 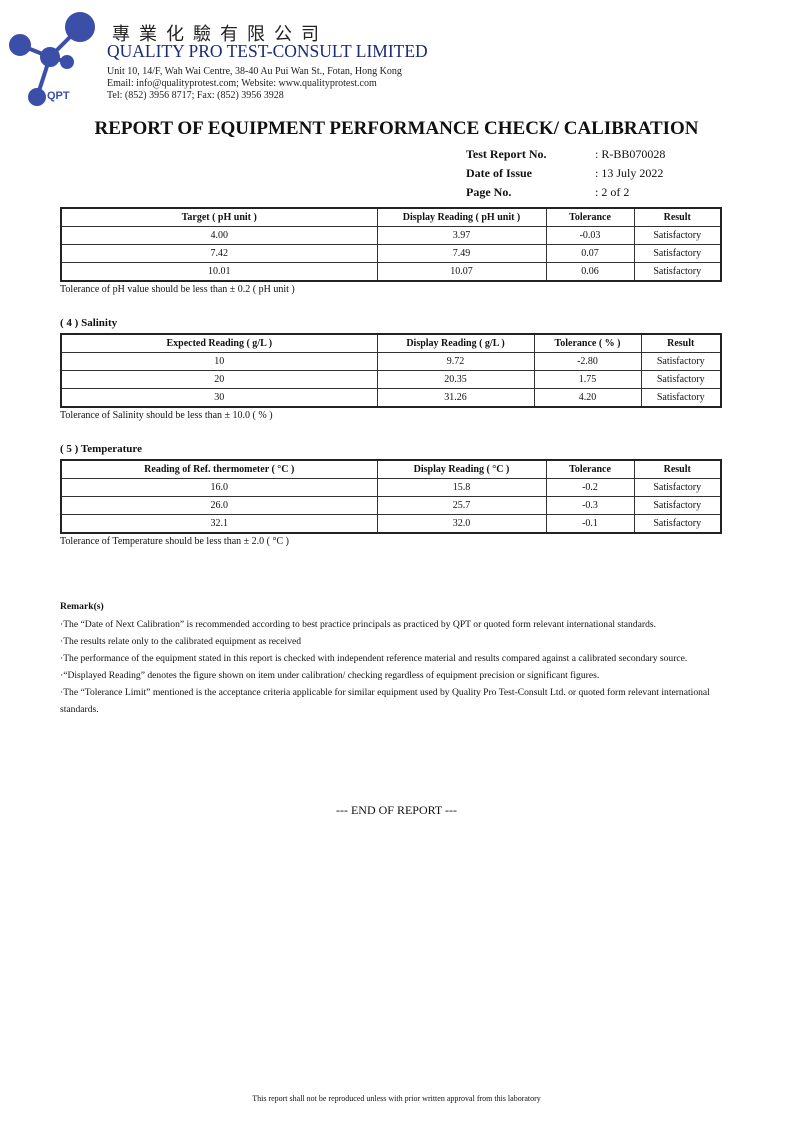 What do you see at coordinates (461, 235) in the screenshot?
I see `cell: 3.97` at bounding box center [461, 235].